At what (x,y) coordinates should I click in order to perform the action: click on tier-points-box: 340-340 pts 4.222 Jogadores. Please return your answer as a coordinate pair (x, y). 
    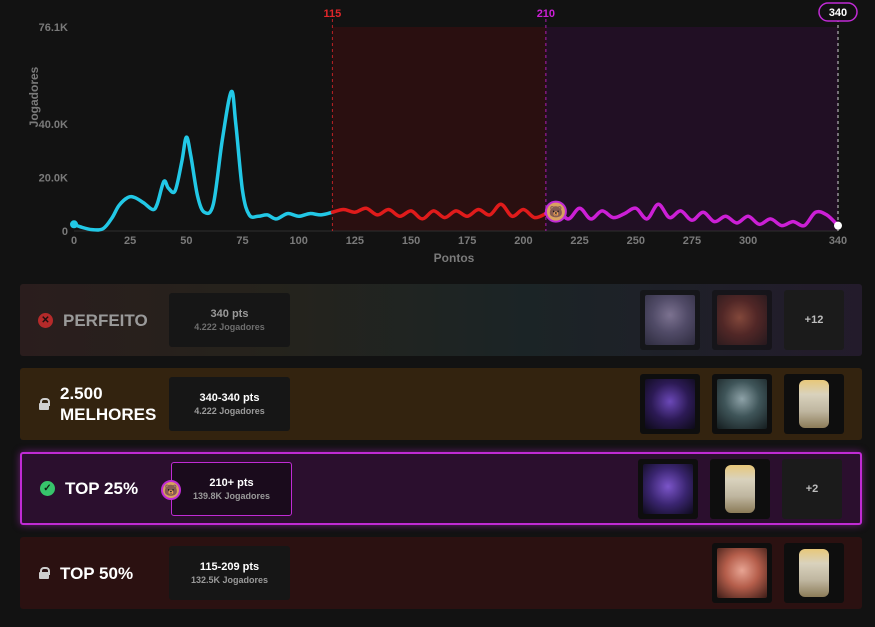
    Looking at the image, I should click on (229, 404).